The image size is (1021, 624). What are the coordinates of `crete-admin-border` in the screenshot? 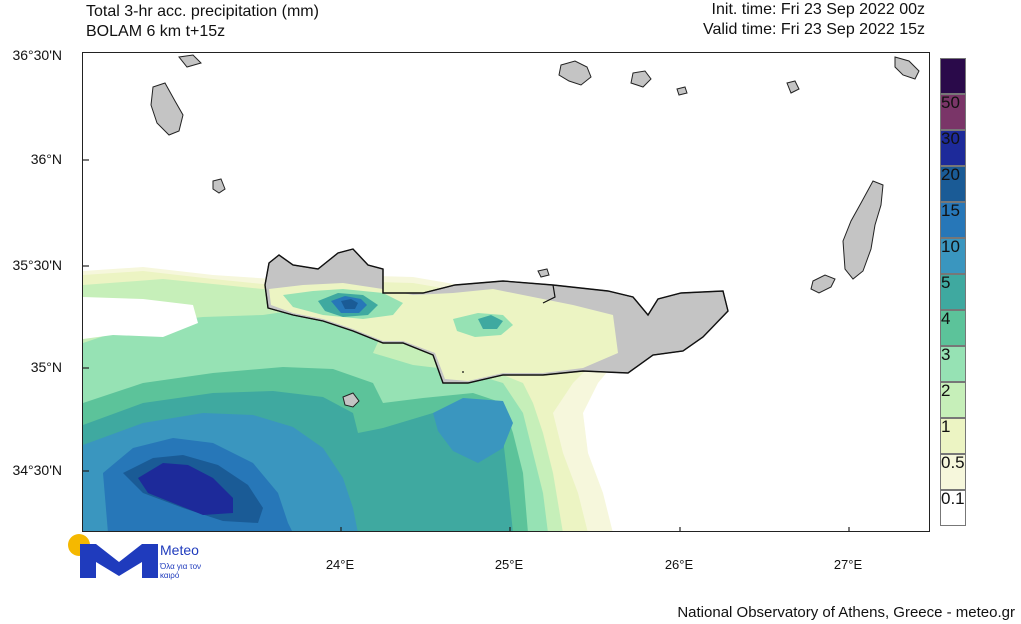 It's located at (469, 321).